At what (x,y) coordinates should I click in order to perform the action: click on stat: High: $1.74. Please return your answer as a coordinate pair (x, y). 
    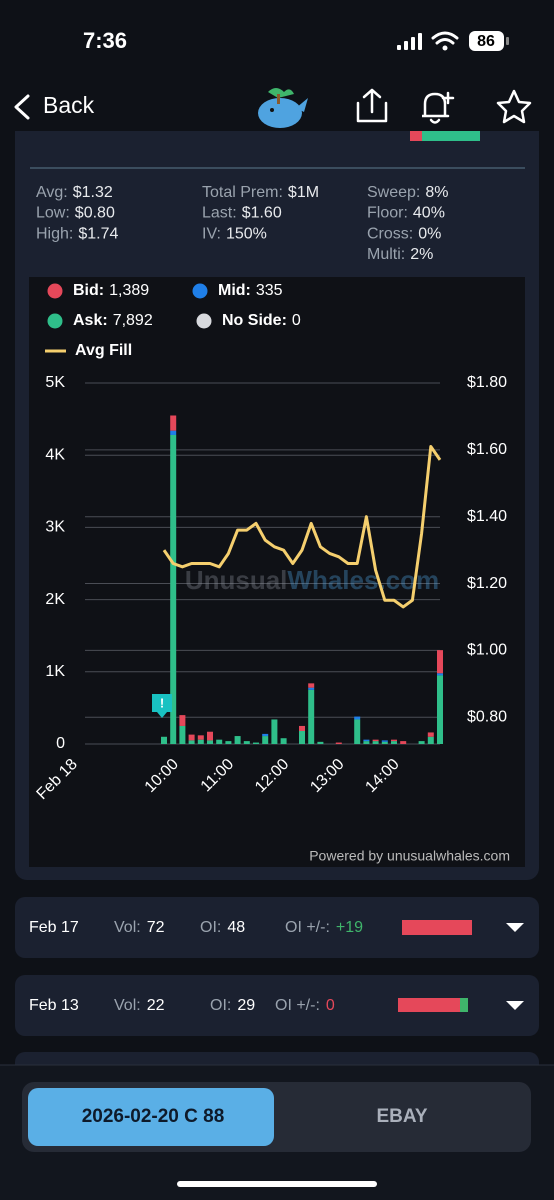
    Looking at the image, I should click on (77, 234).